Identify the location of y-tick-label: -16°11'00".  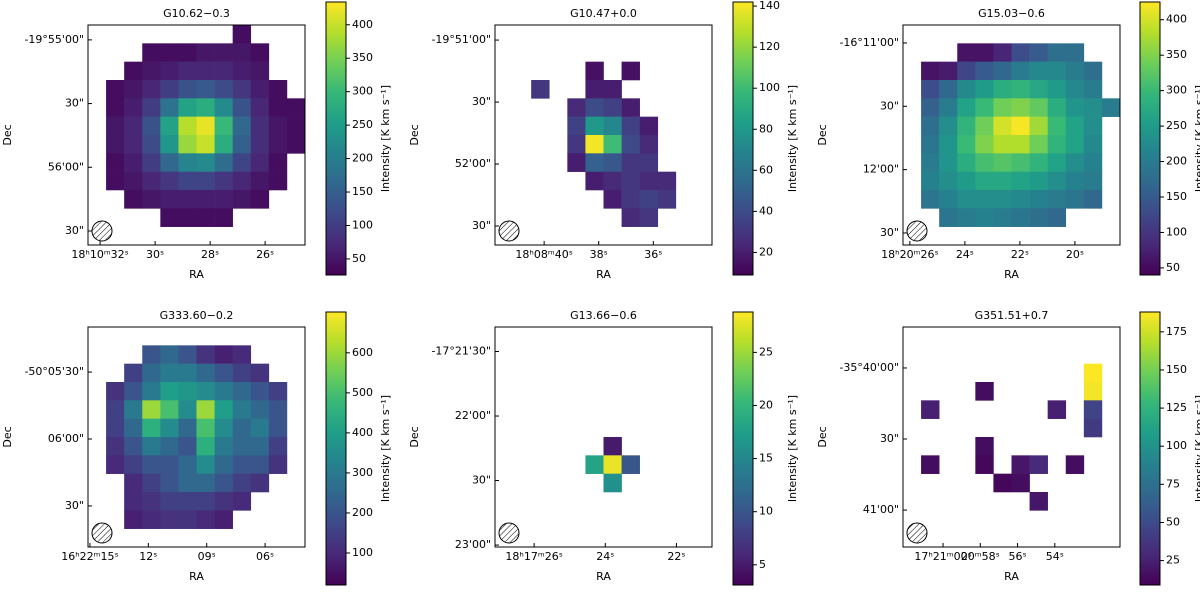
(869, 42).